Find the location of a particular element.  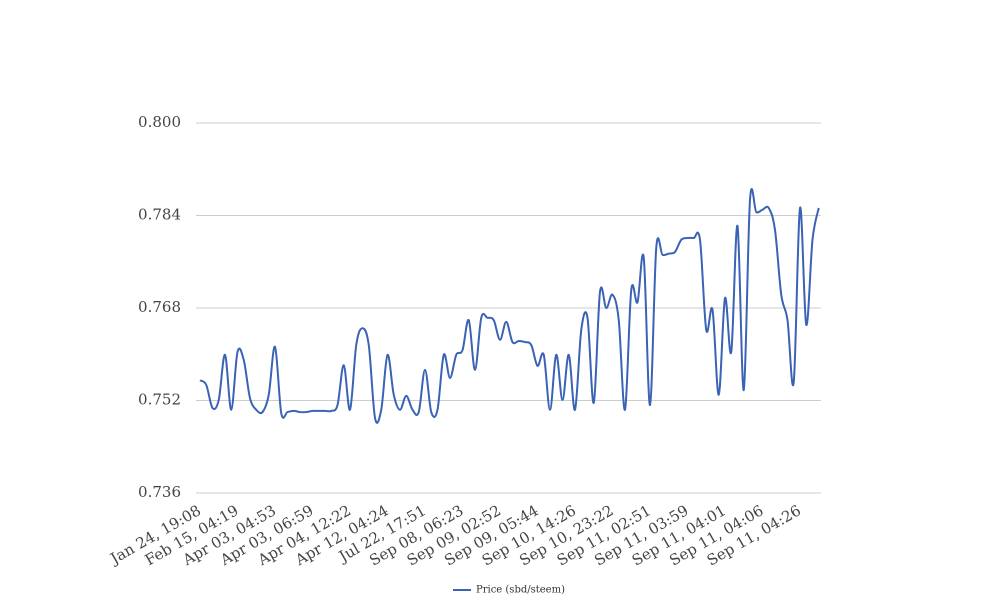

y-tick-label: 0.784 is located at coordinates (159, 215).